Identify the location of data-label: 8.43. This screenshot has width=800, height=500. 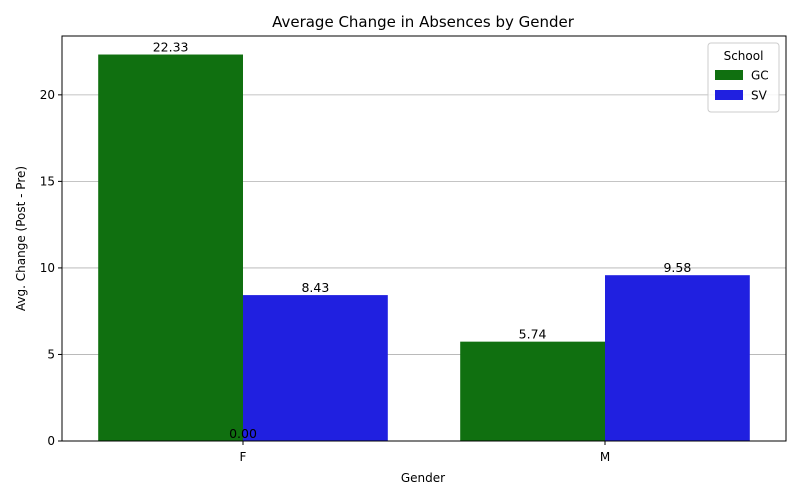
(315, 287).